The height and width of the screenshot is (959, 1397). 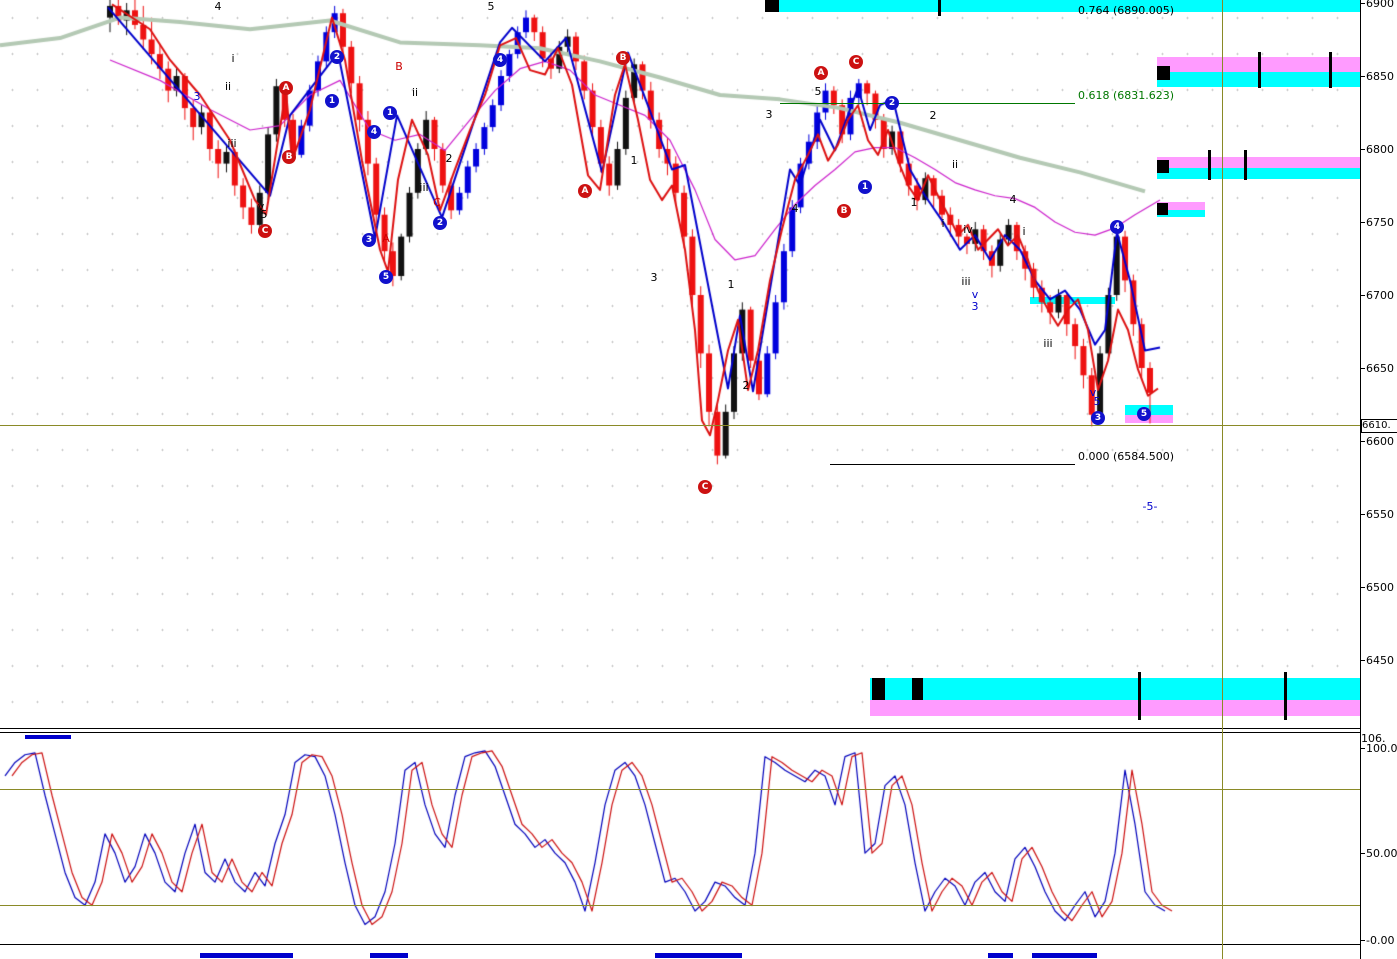 What do you see at coordinates (1377, 587) in the screenshot?
I see `price-axis-label: 6500` at bounding box center [1377, 587].